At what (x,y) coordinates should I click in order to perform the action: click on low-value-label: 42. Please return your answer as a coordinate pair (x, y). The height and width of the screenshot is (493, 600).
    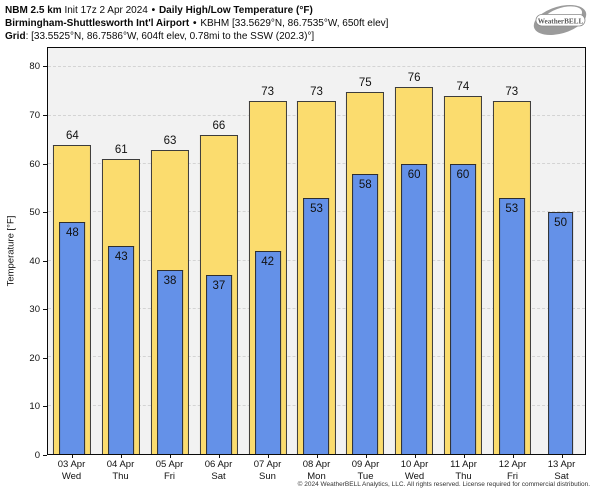
    Looking at the image, I should click on (268, 262).